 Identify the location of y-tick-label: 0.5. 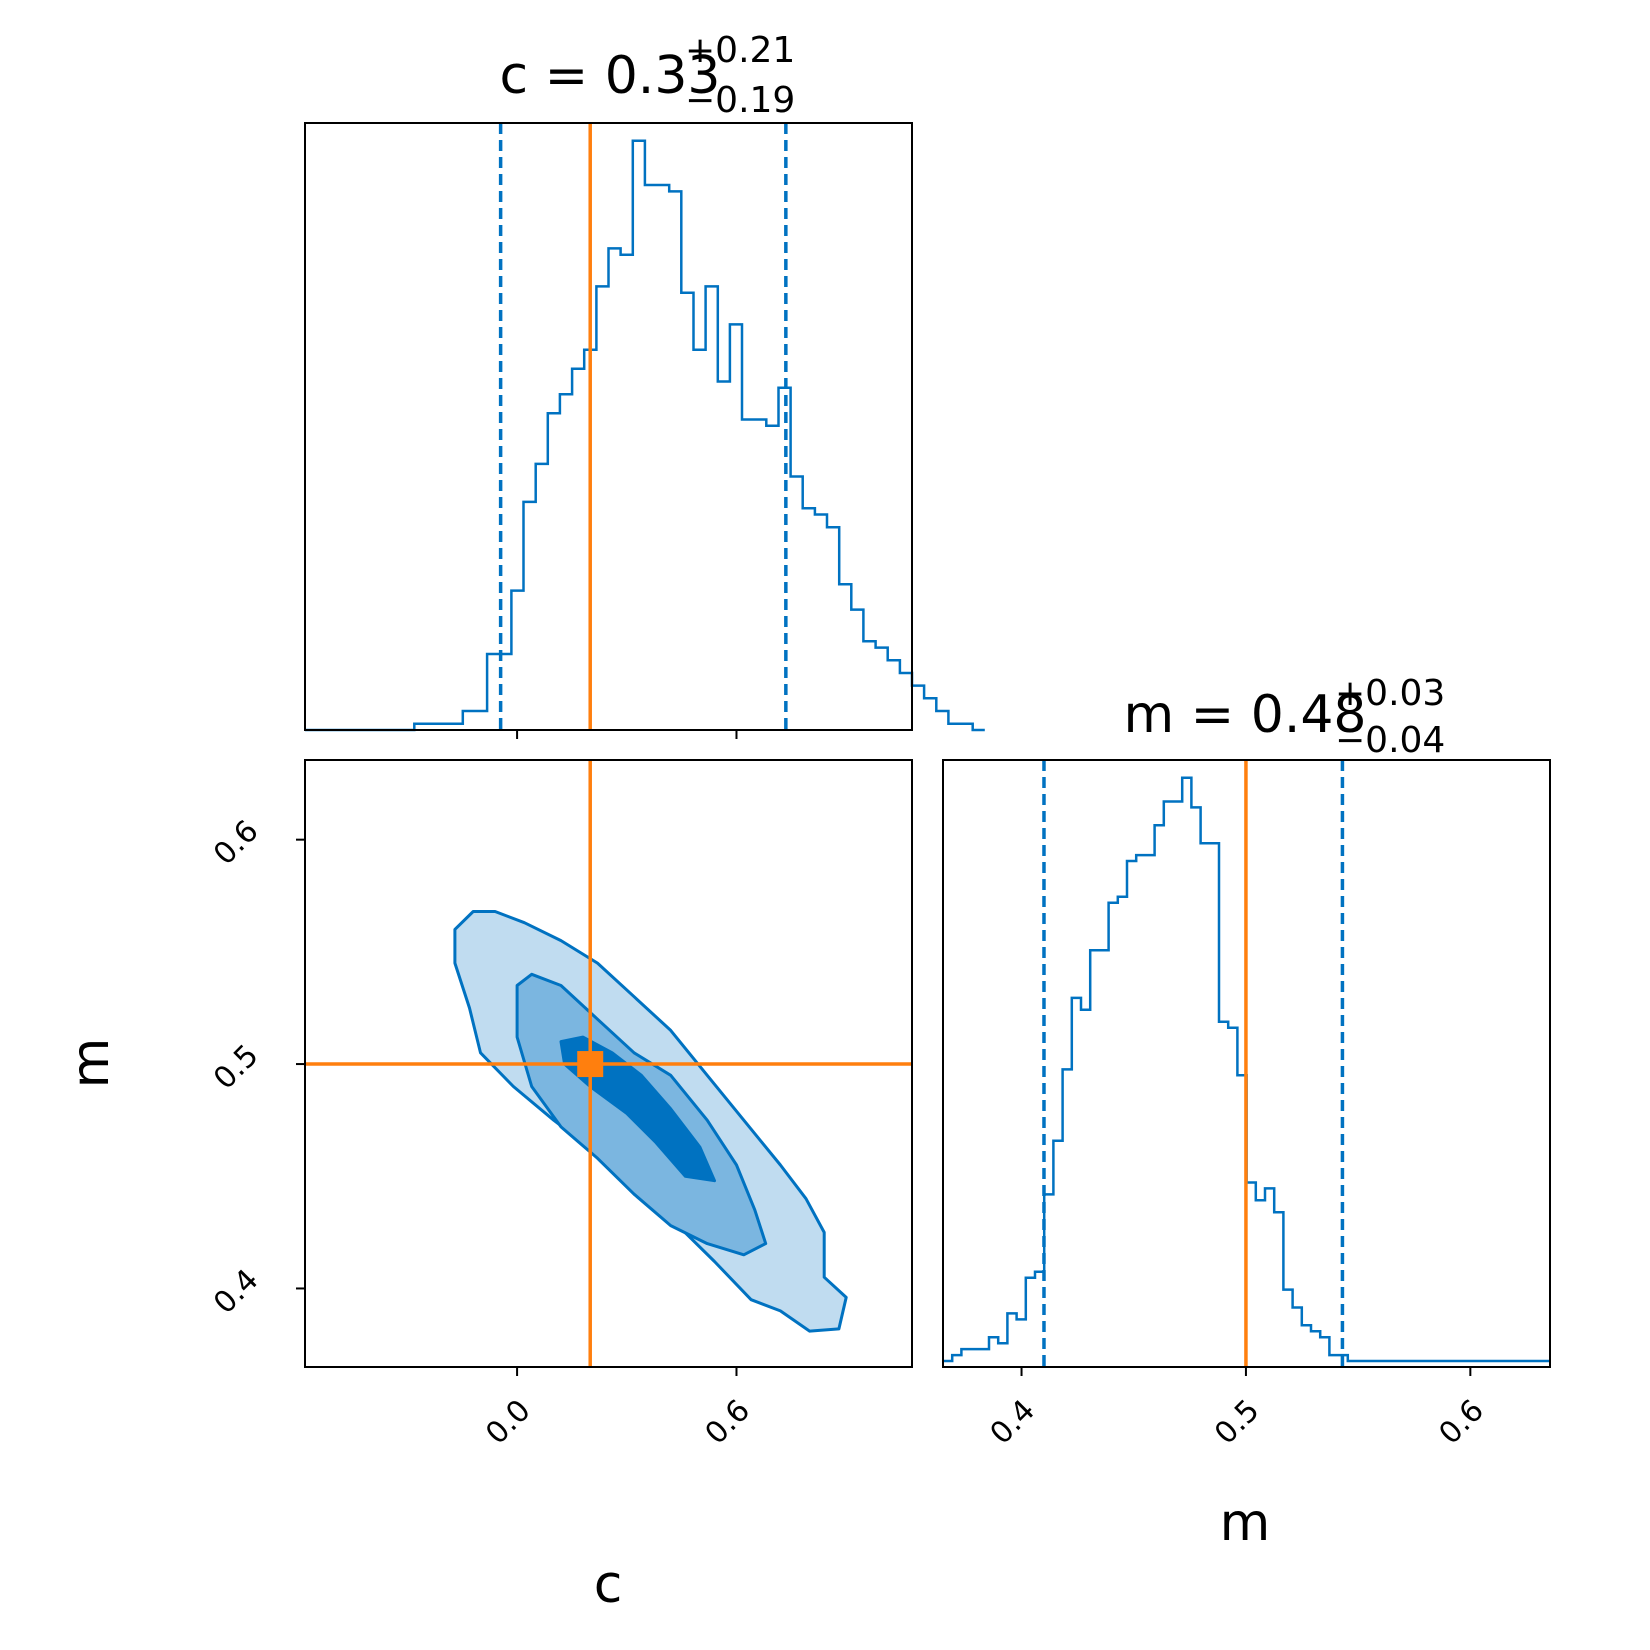
(236, 1067).